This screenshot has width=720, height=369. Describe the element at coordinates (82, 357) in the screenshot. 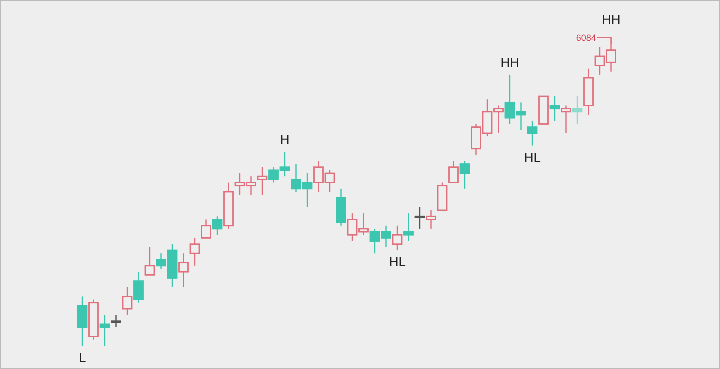

I see `annotation: L` at that location.